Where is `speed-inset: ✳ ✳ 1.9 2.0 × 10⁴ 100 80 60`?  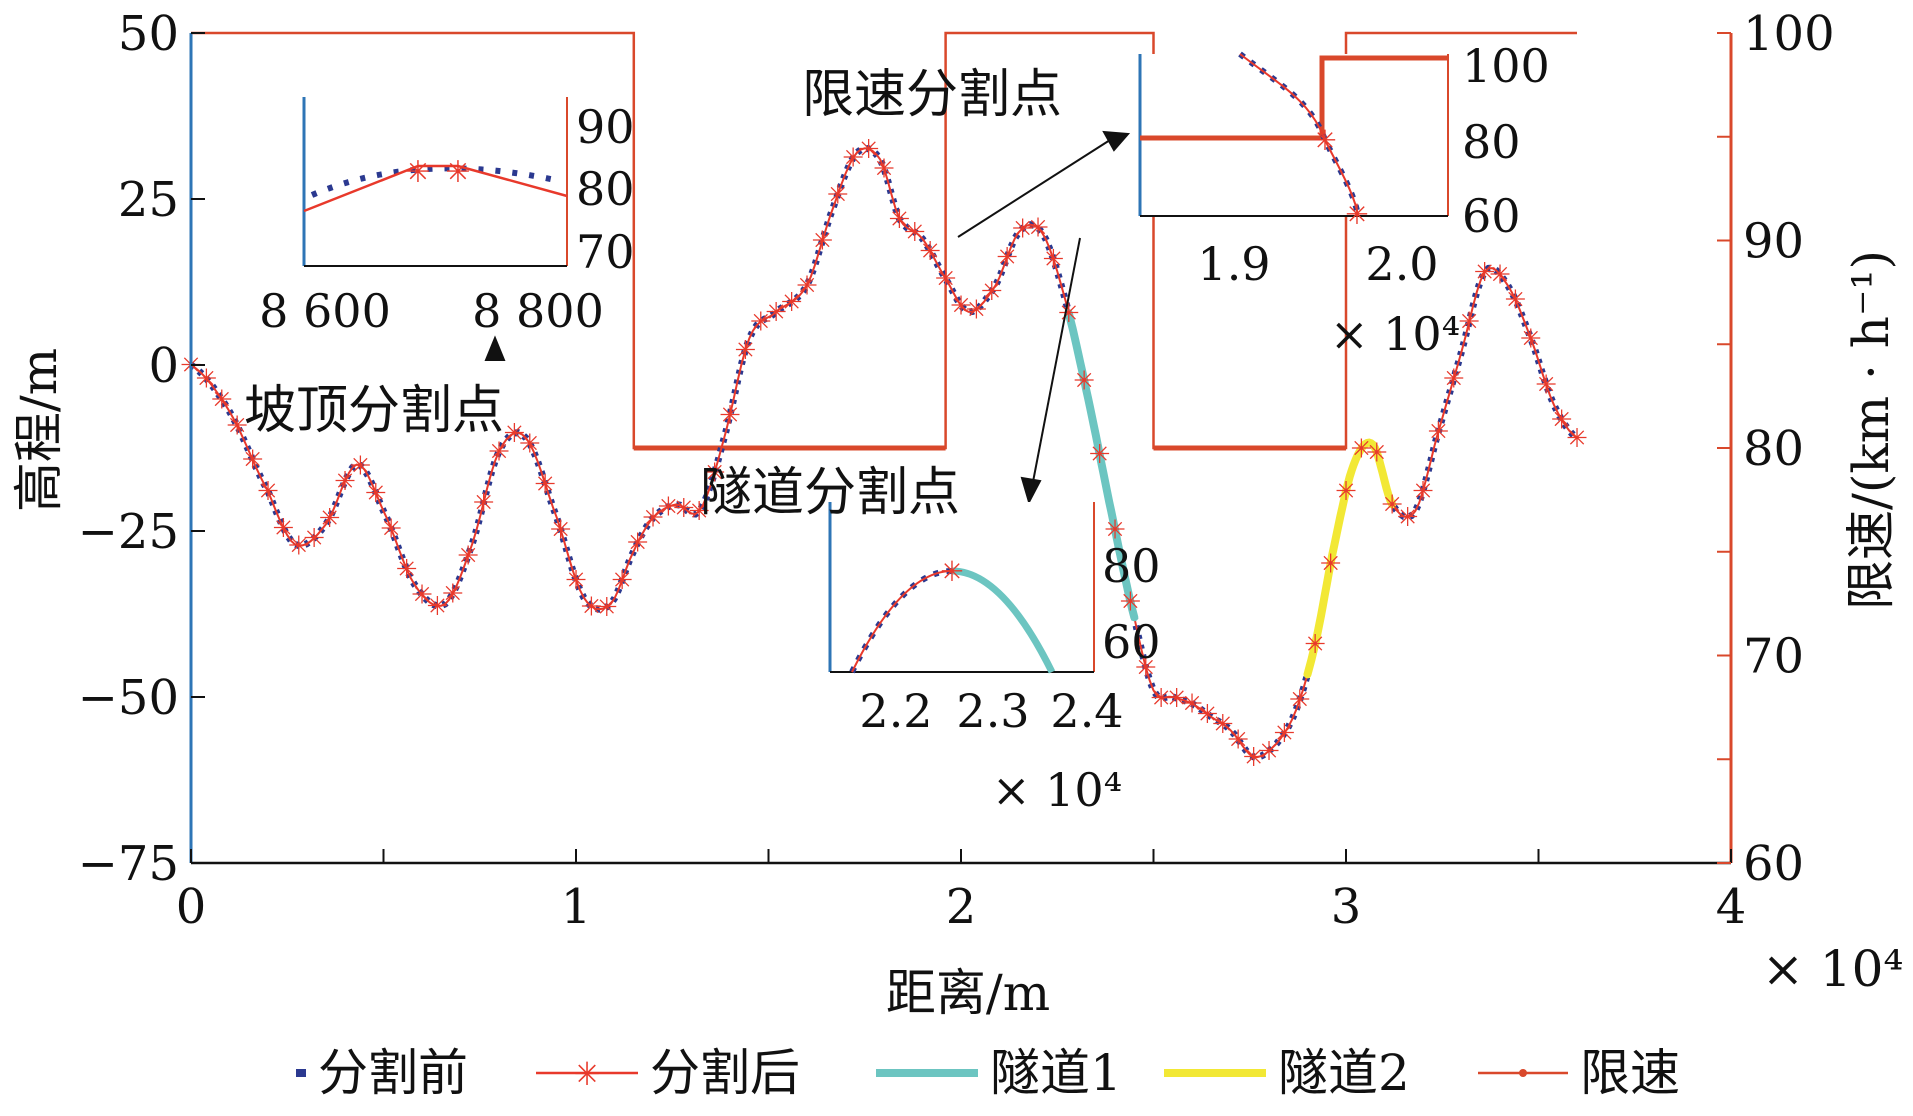 speed-inset: ✳ ✳ 1.9 2.0 × 10⁴ 100 80 60 is located at coordinates (1344, 200).